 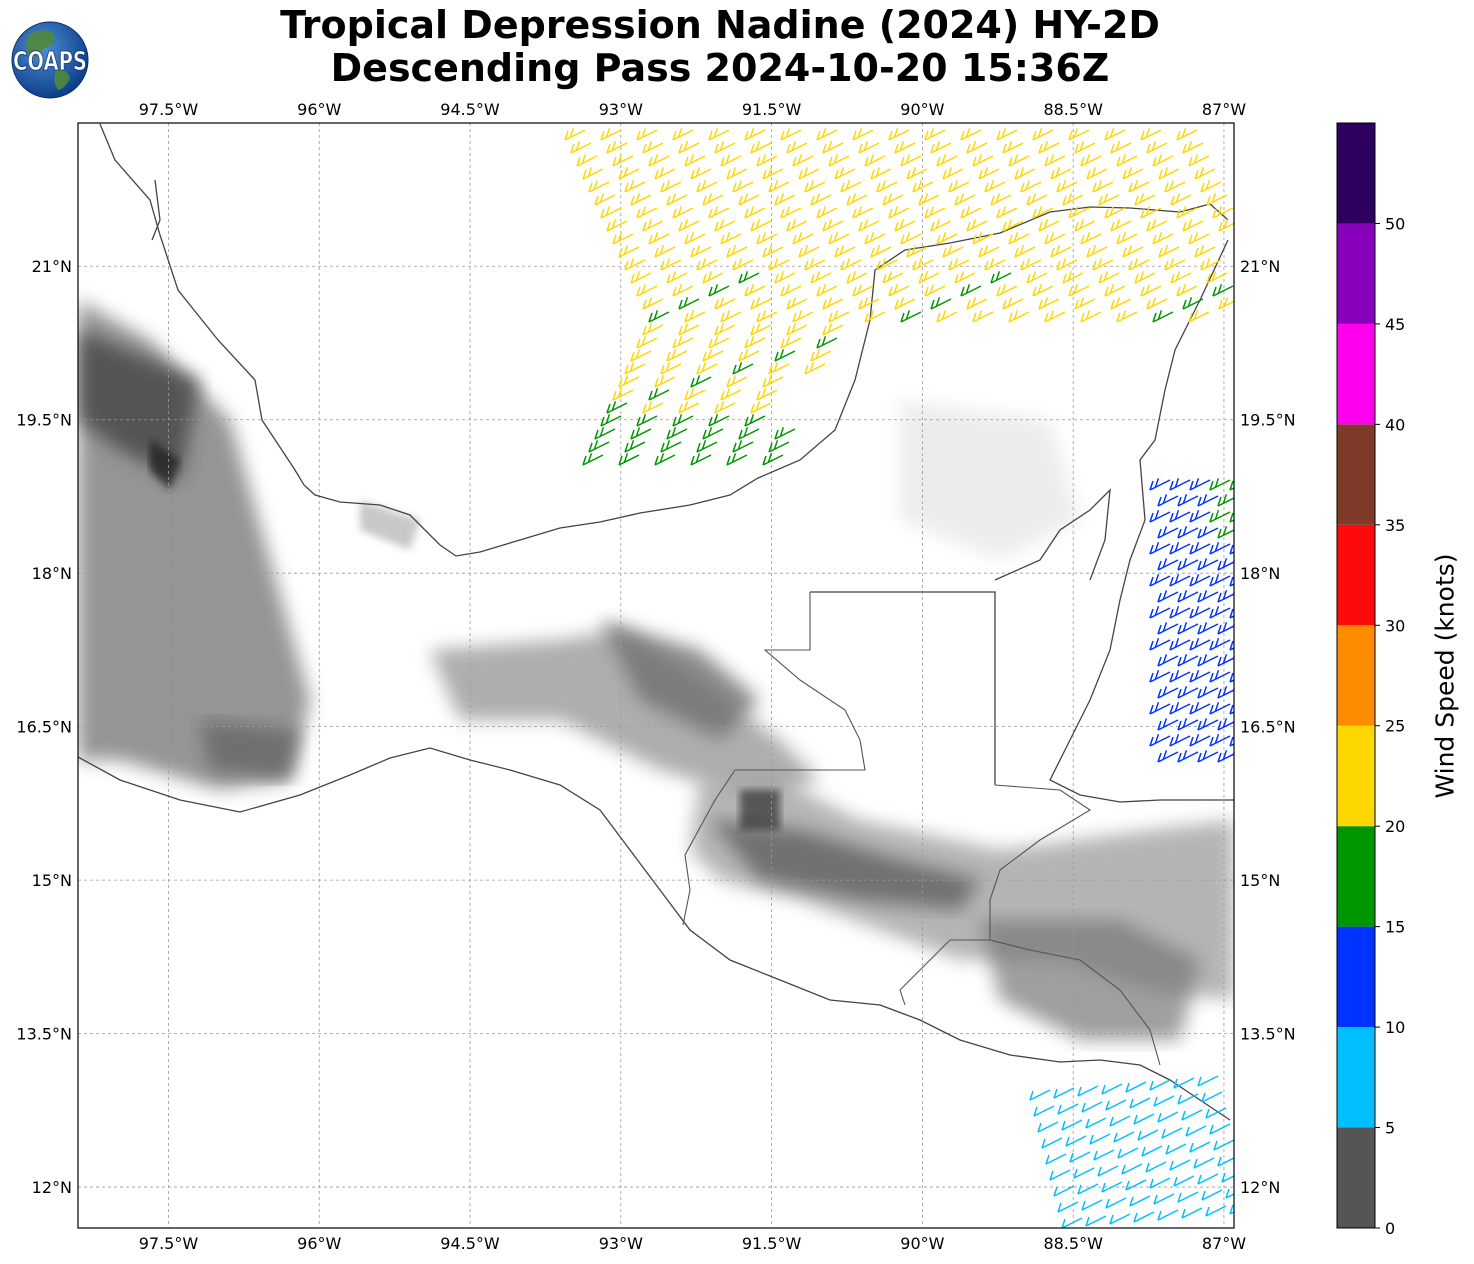 I want to click on colorbar-segment, so click(x=1356, y=675).